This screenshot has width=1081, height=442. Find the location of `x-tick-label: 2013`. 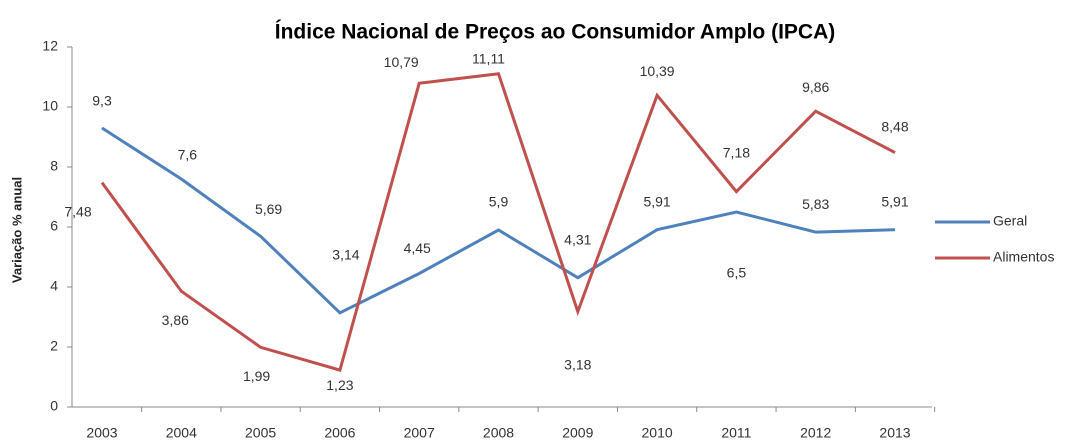

x-tick-label: 2013 is located at coordinates (894, 433).